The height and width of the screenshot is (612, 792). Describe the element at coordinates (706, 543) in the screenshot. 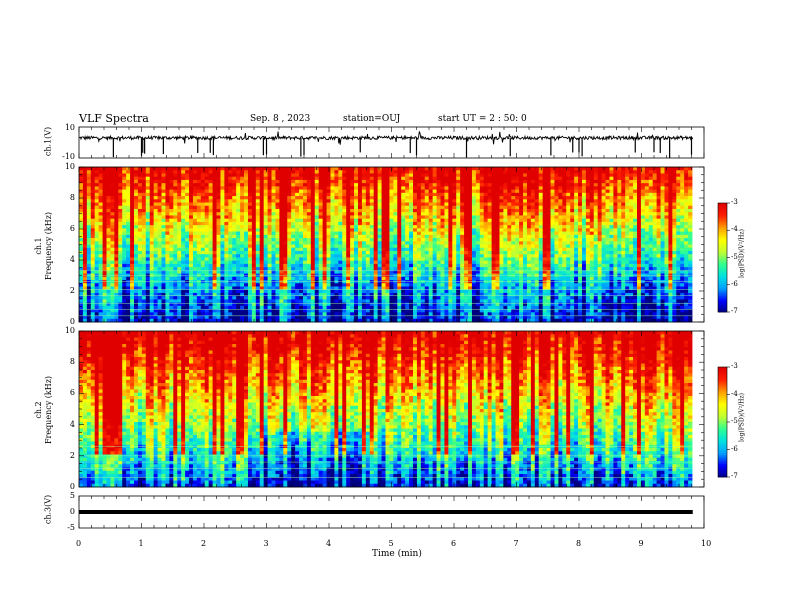

I see `x-tick-label: 10` at that location.